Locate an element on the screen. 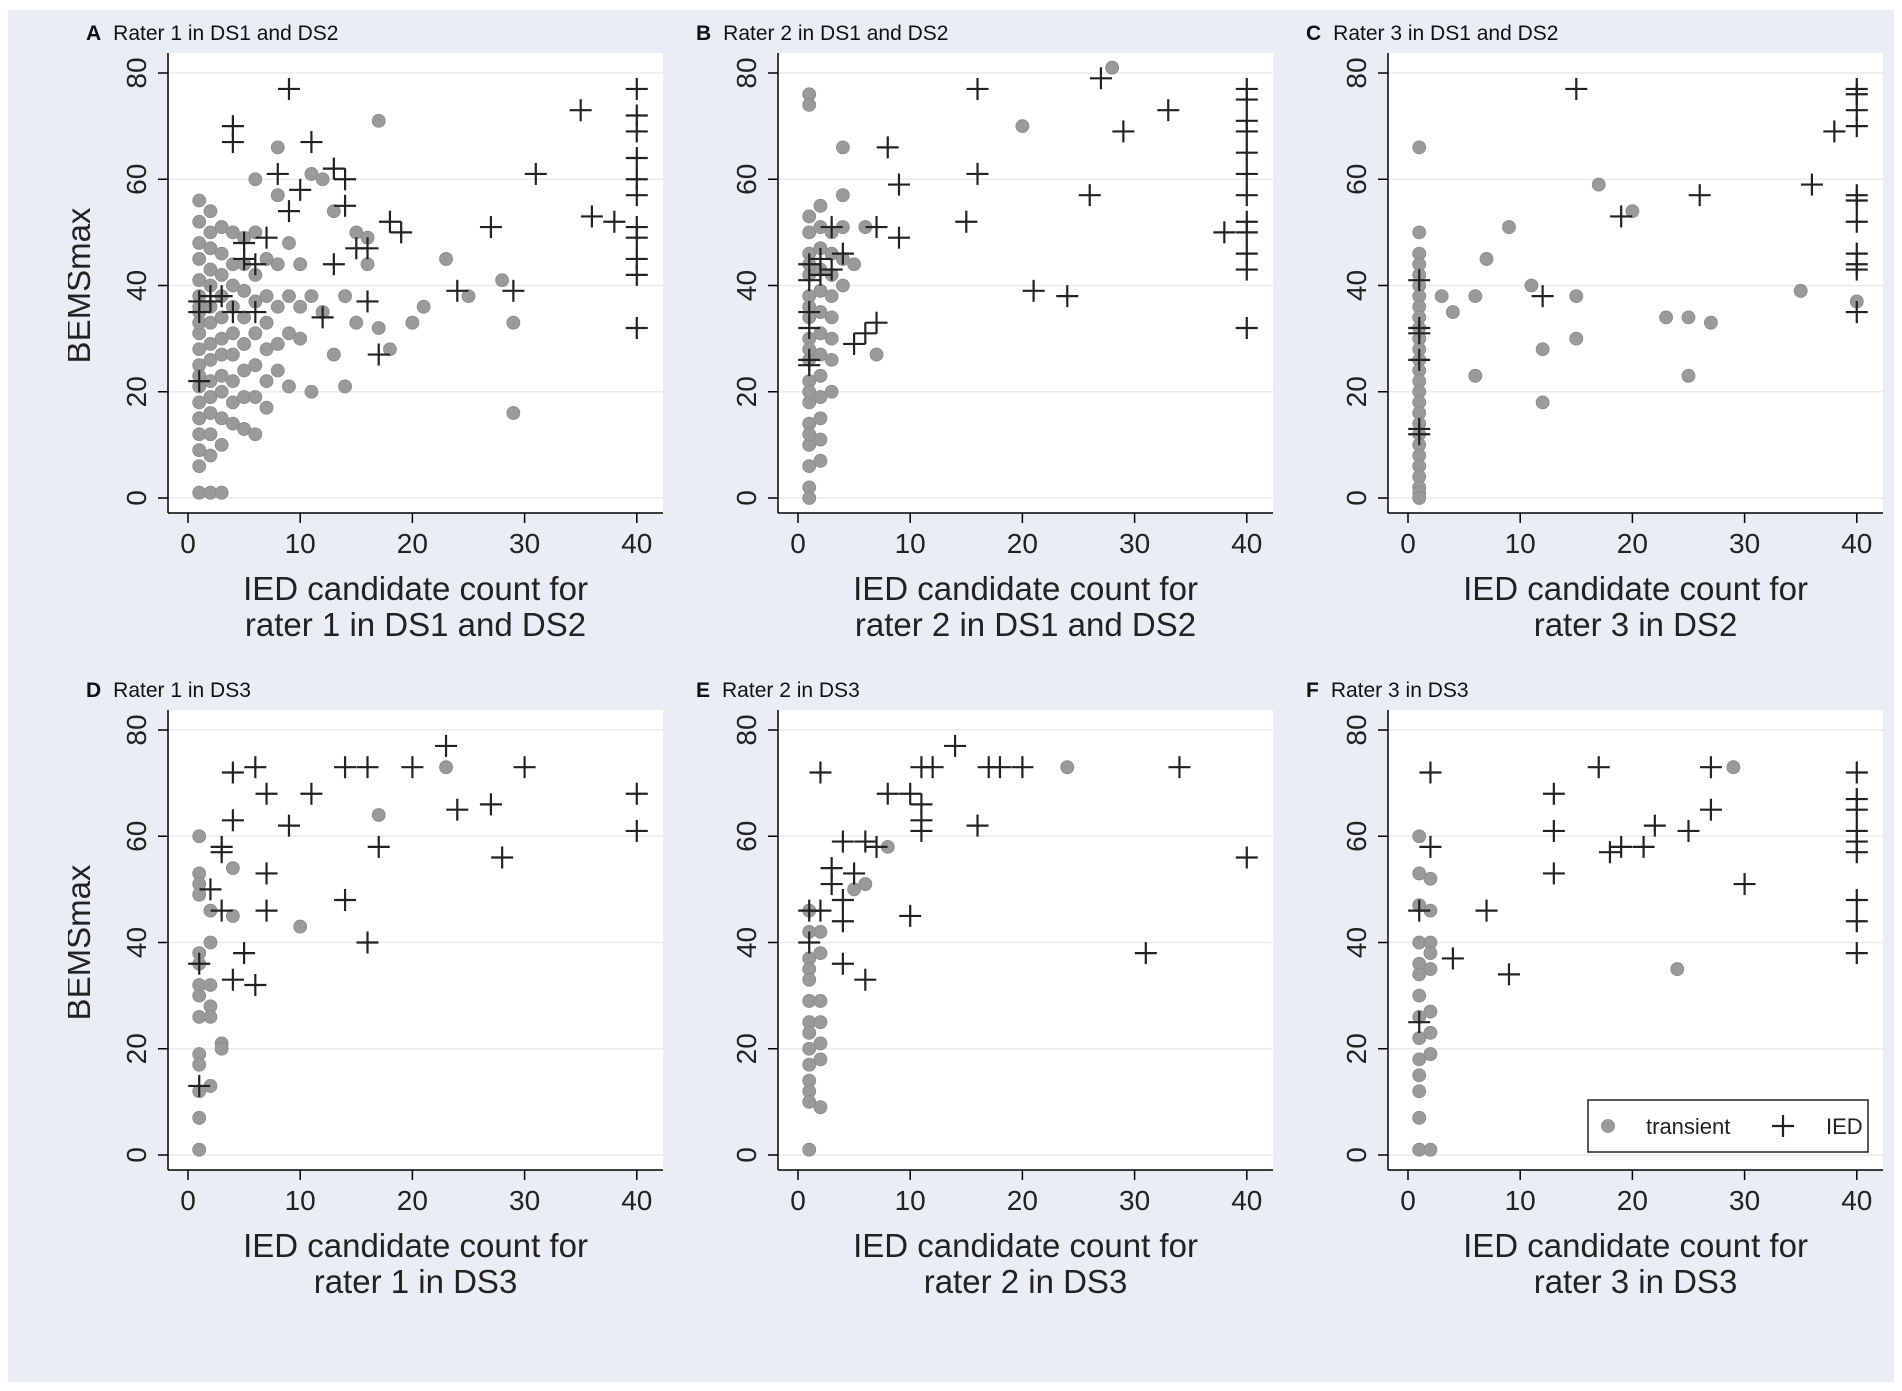 The height and width of the screenshot is (1391, 1902). panel-letter: C is located at coordinates (1313, 33).